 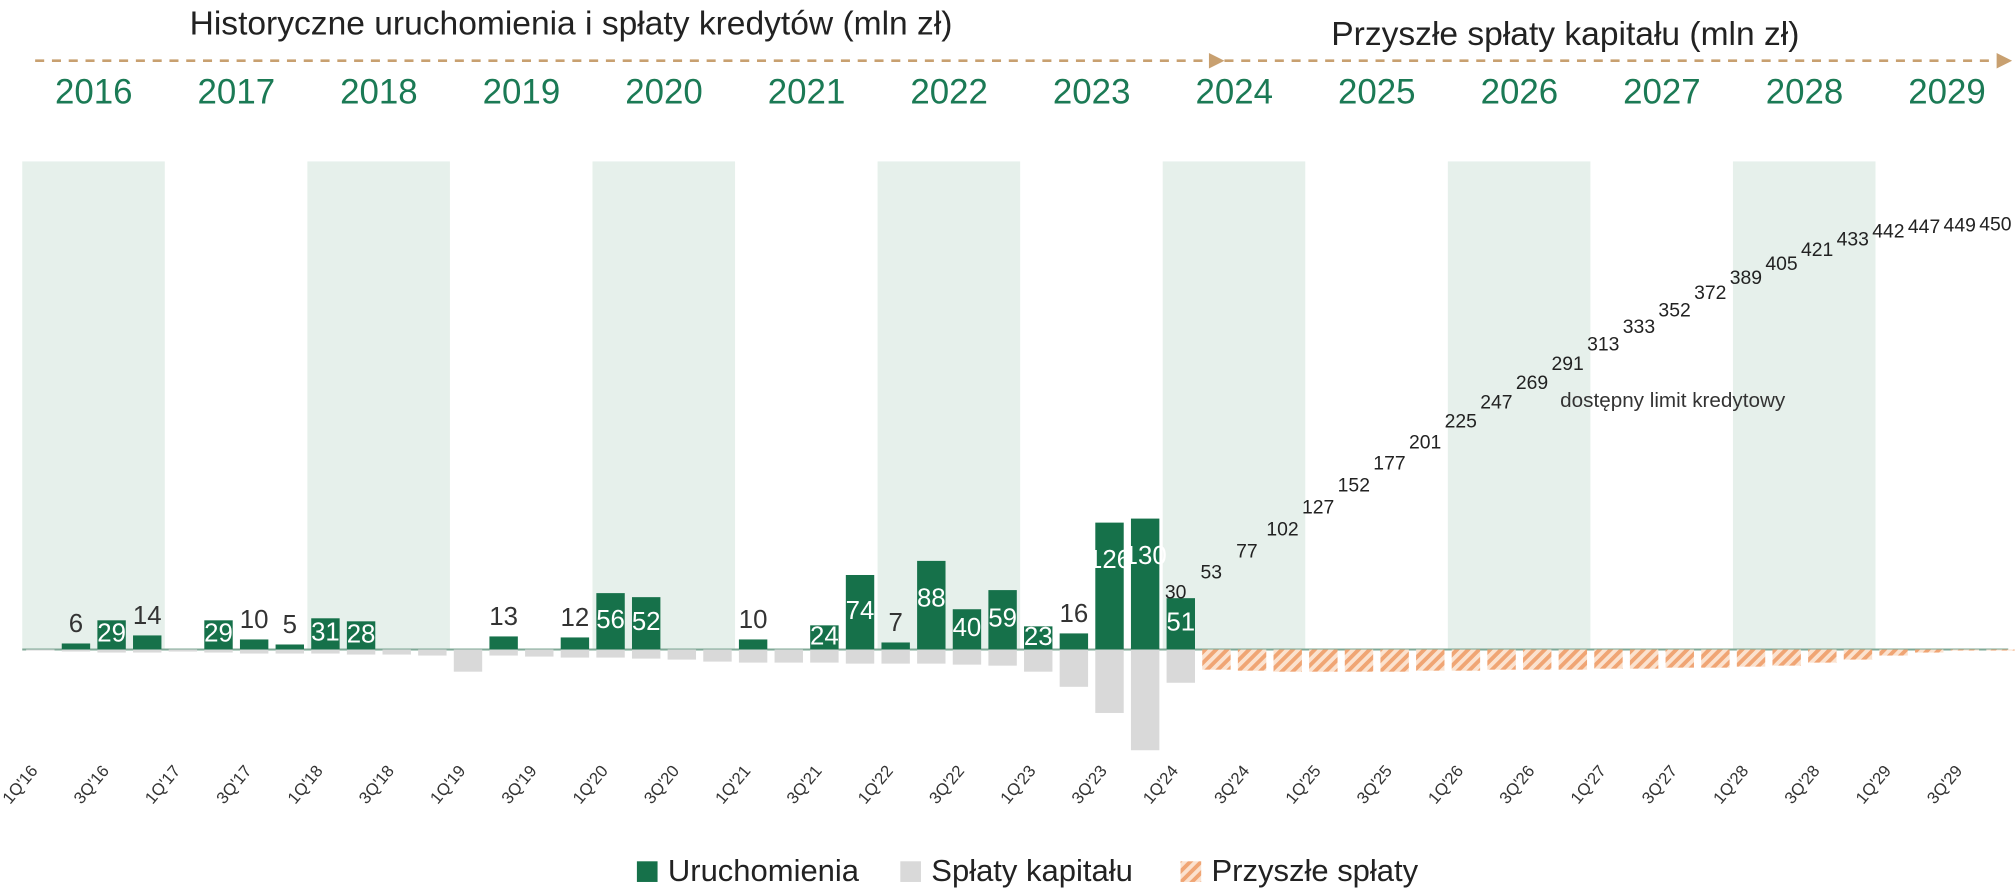 I want to click on x-tick-label: 3Q'19, so click(x=519, y=785).